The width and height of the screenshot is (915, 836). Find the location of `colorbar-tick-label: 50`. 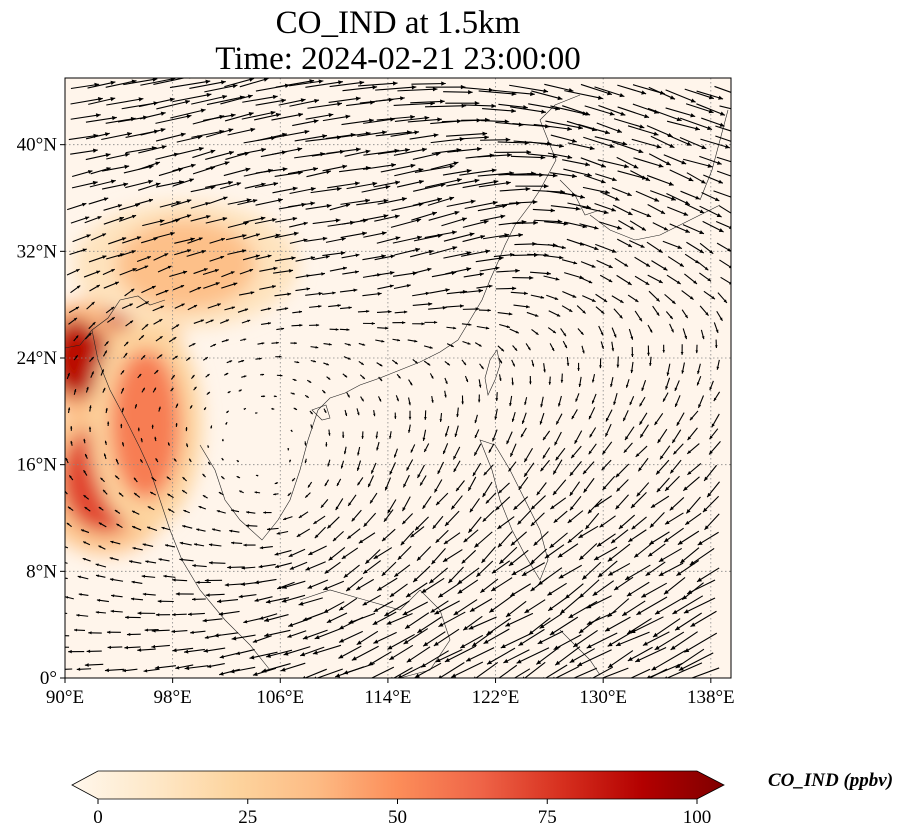

colorbar-tick-label: 50 is located at coordinates (397, 817).